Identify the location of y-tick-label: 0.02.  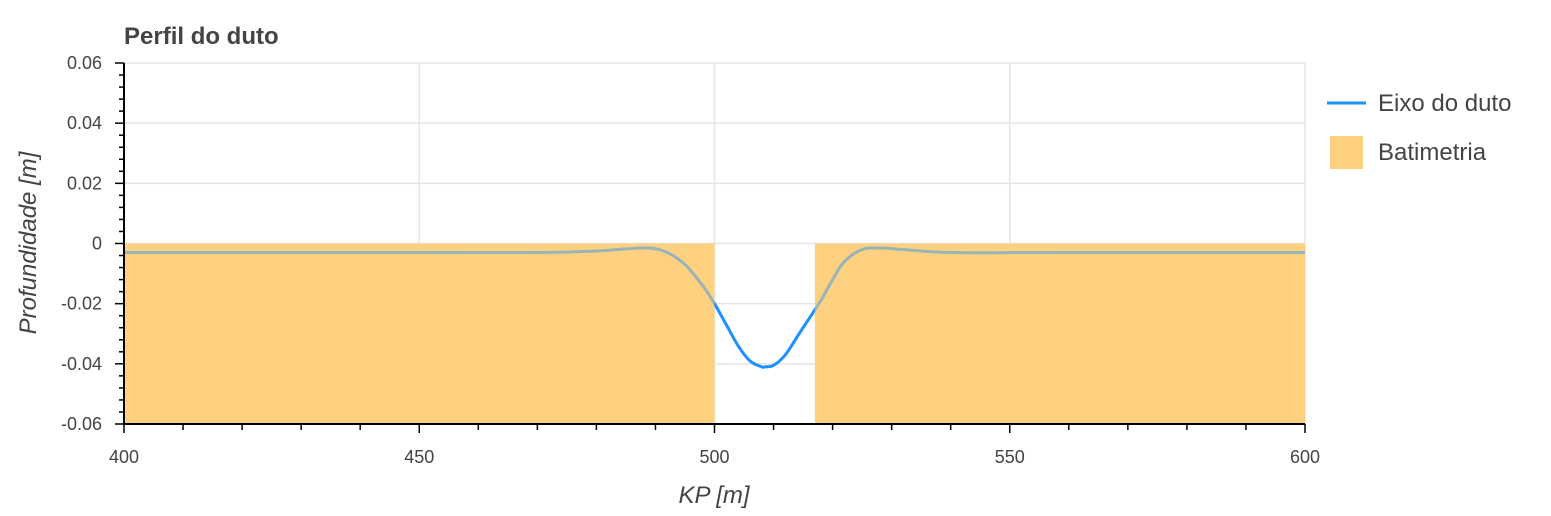
(84, 183).